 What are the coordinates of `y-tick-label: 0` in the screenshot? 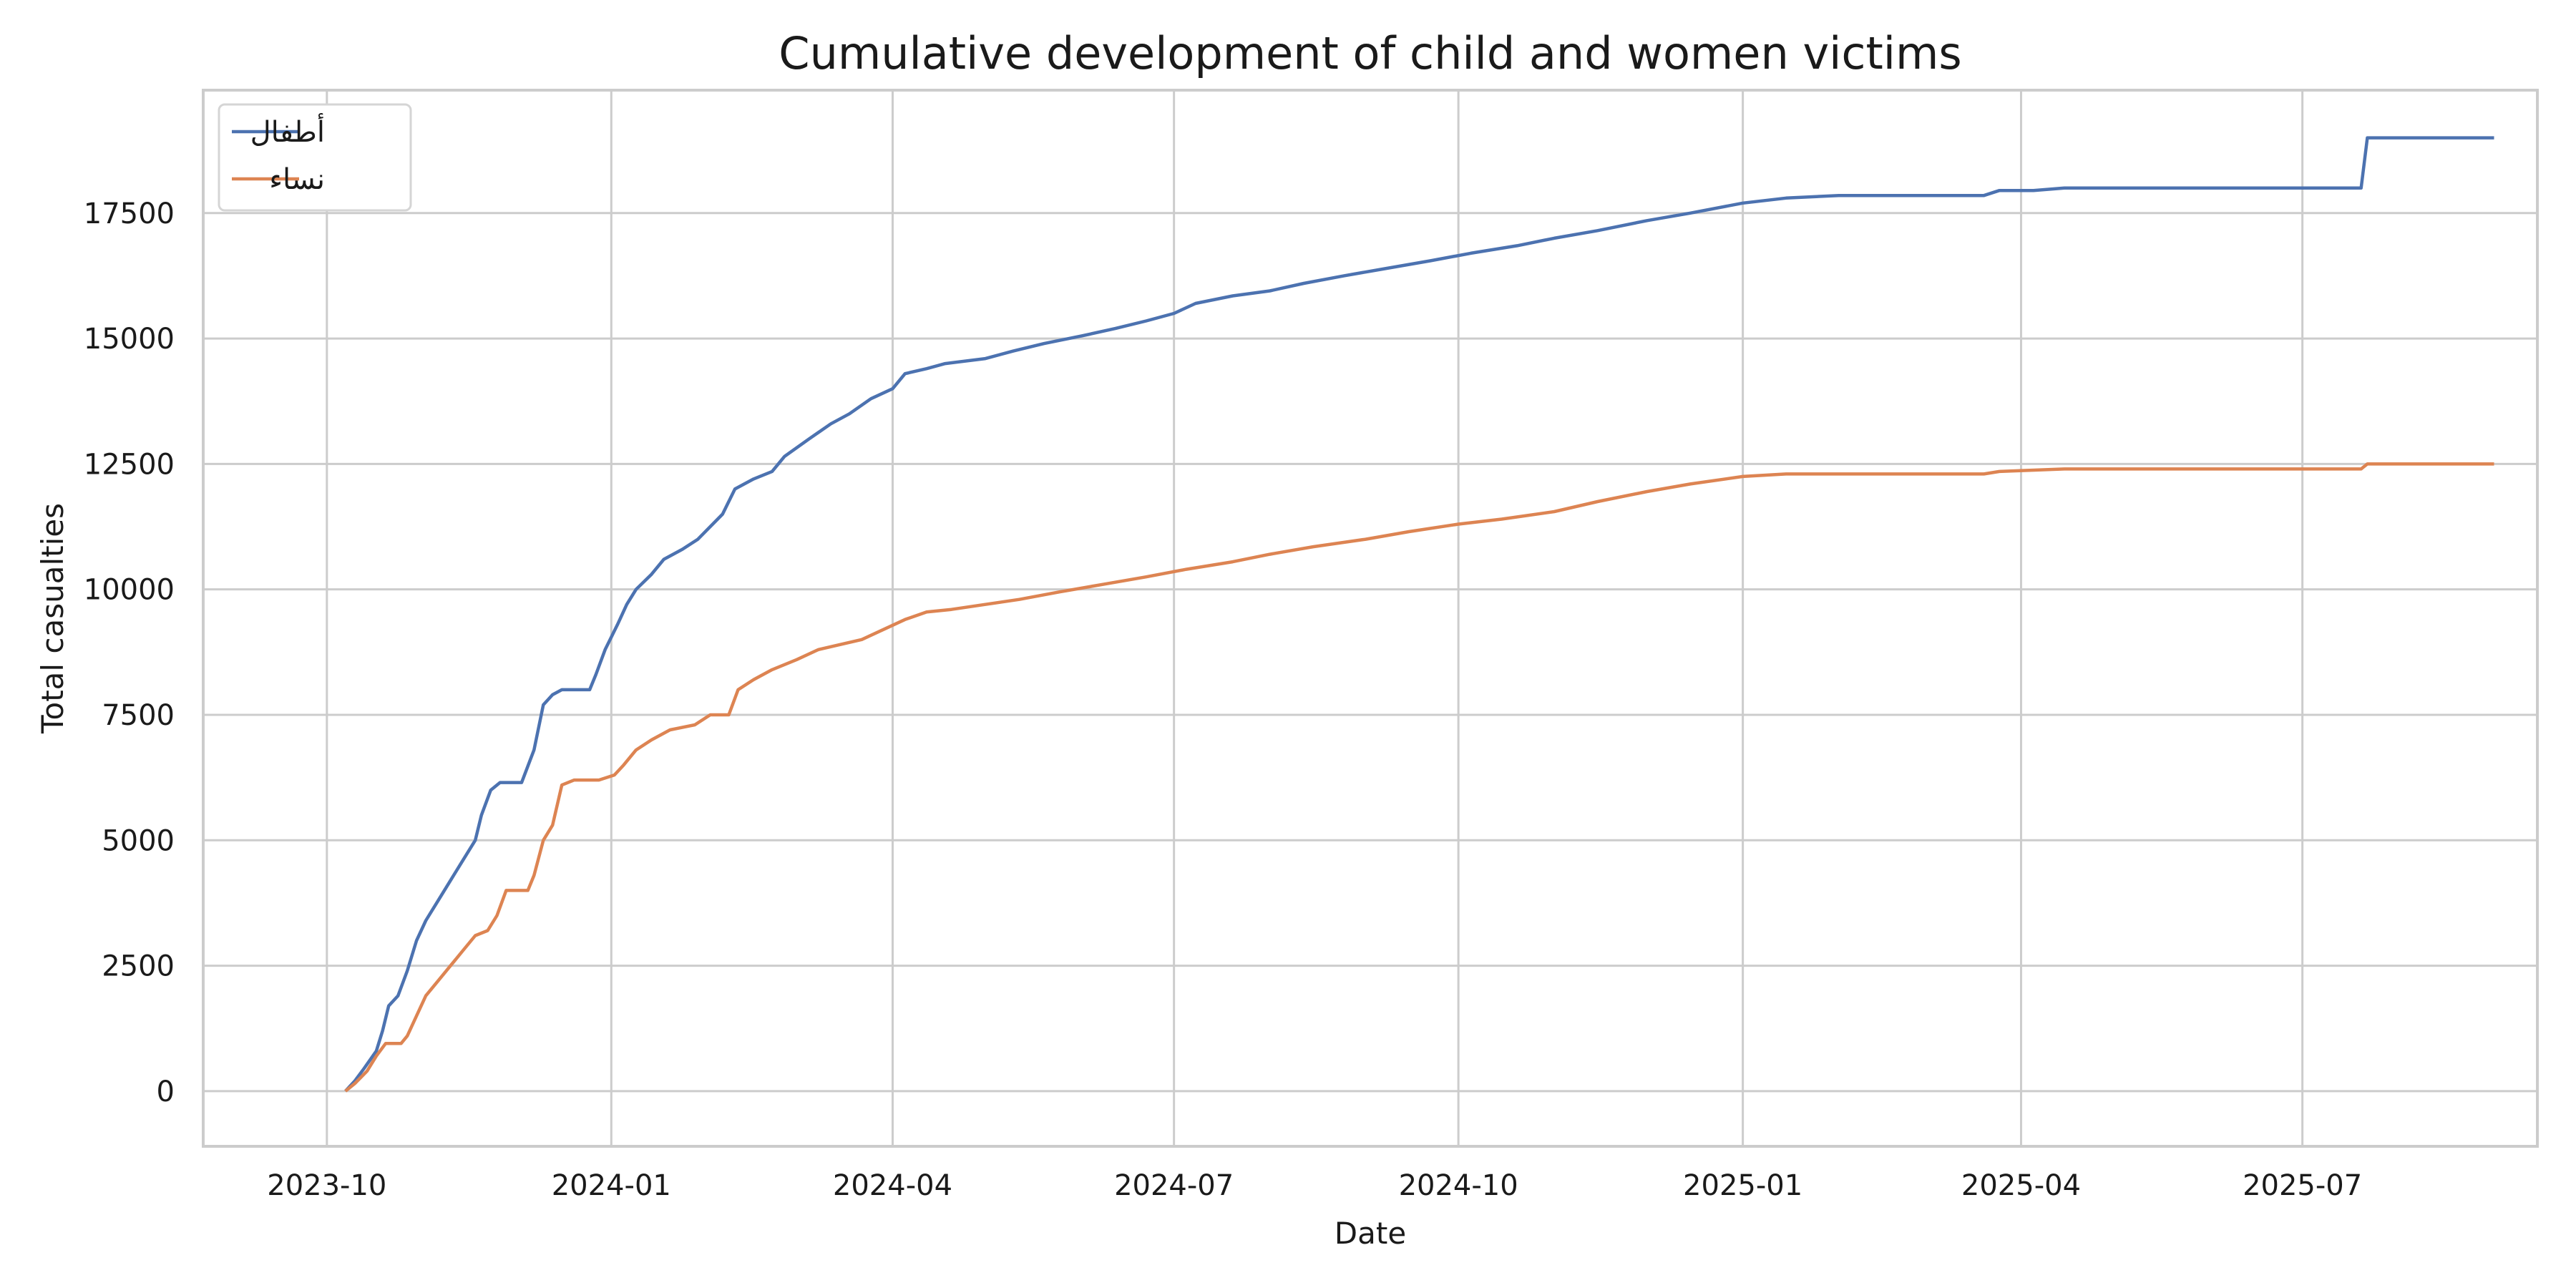 It's located at (166, 1091).